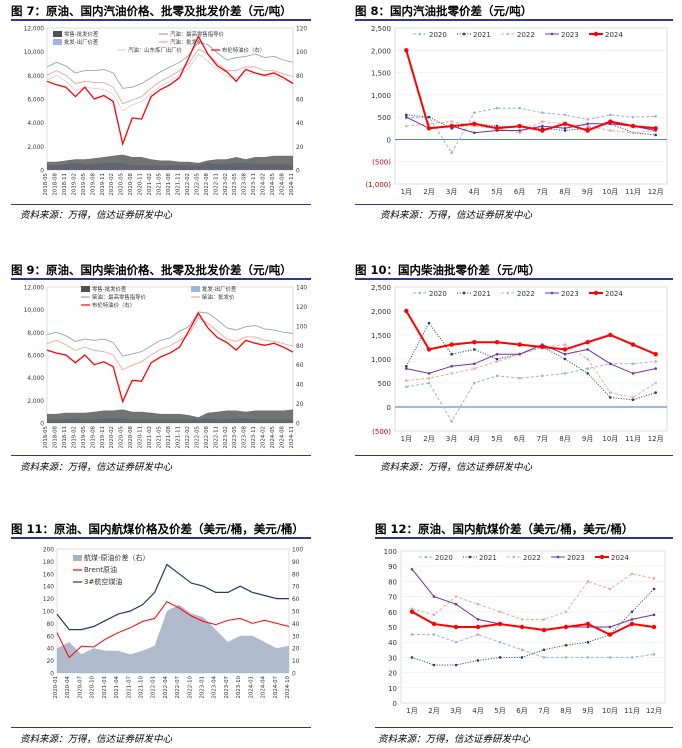 Image resolution: width=682 pixels, height=748 pixels. Describe the element at coordinates (378, 185) in the screenshot. I see `y-tick-label: (1,000)` at that location.